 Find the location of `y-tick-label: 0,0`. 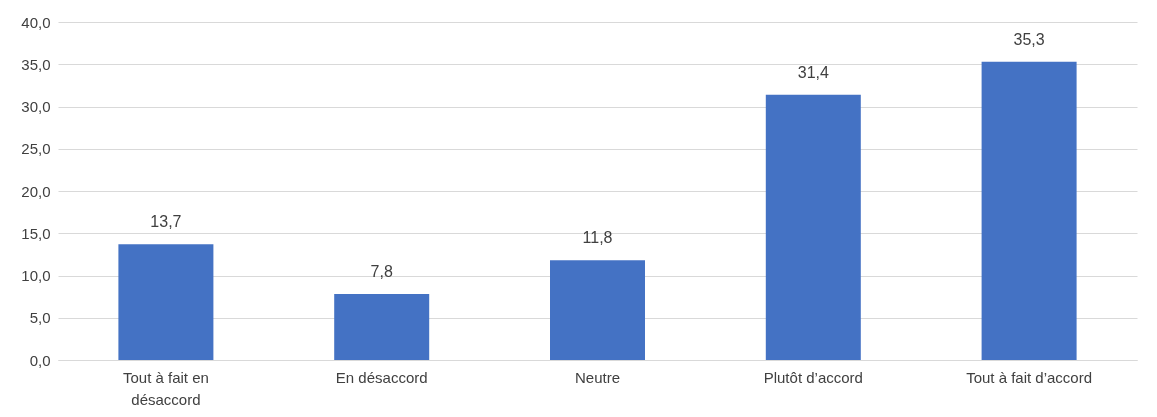

y-tick-label: 0,0 is located at coordinates (40, 360).